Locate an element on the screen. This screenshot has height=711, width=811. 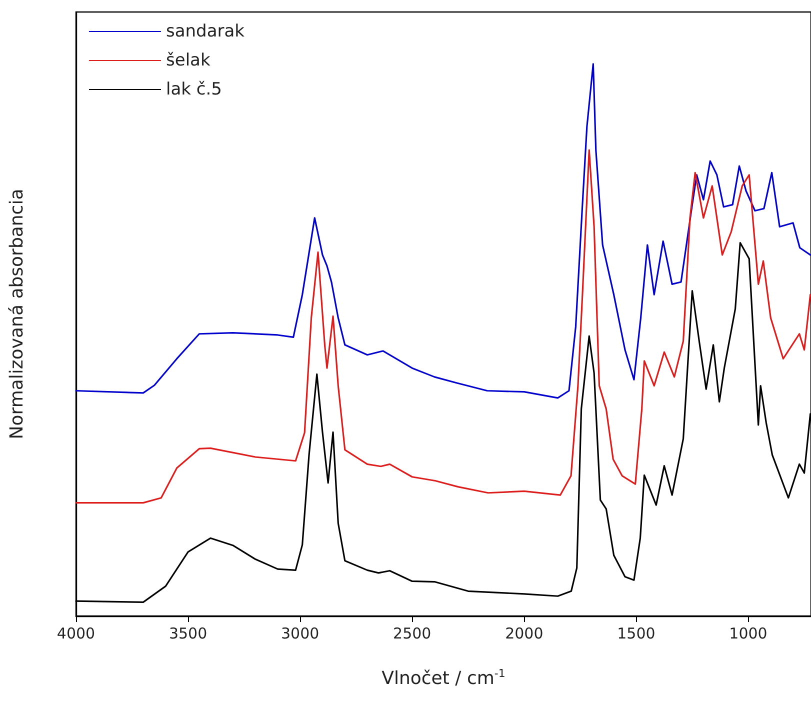
x-tick-label: 2500 is located at coordinates (412, 633).